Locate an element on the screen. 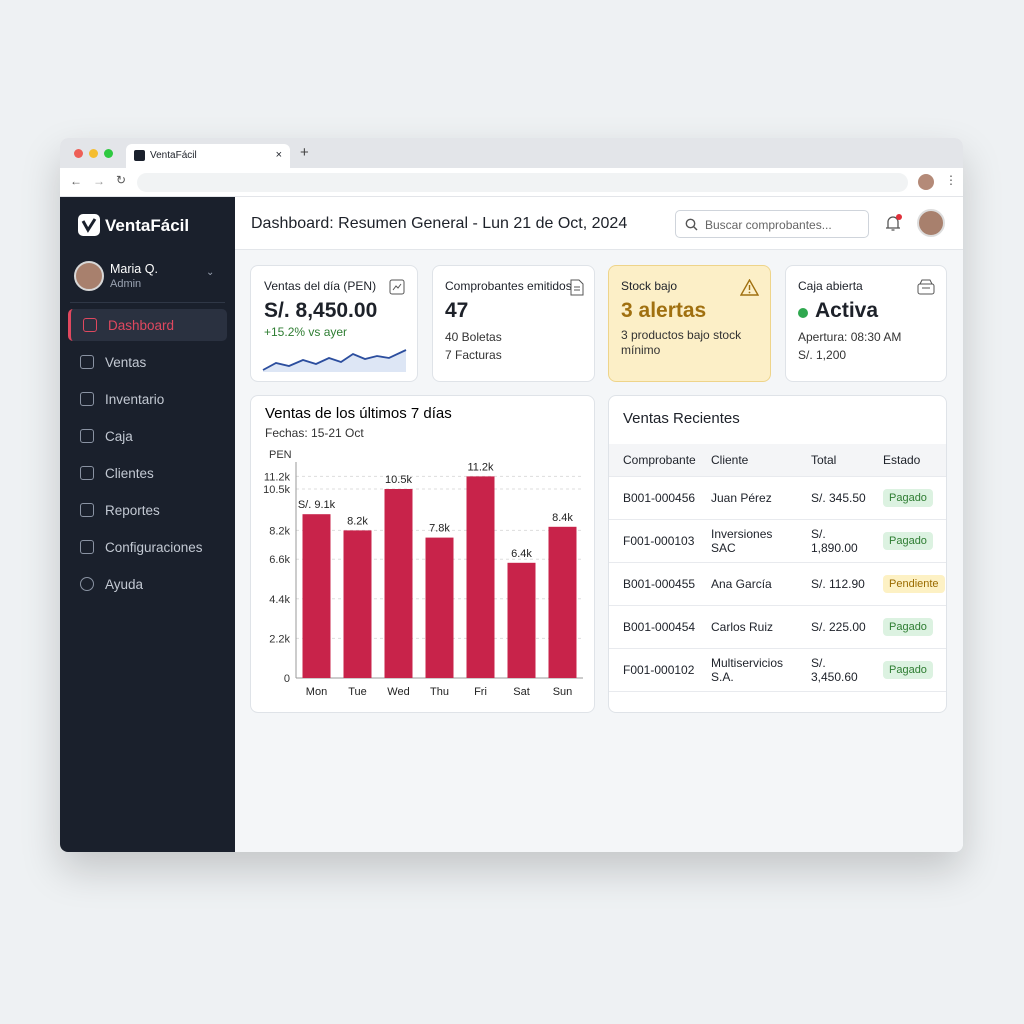 This screenshot has width=1024, height=1024. browser-tab: VentaFácil × is located at coordinates (208, 156).